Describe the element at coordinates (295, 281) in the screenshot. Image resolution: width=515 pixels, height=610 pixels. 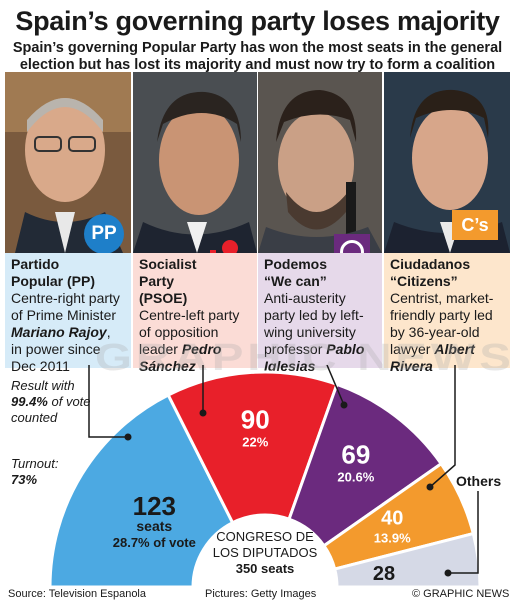
I see `party-name-line: “We can”` at that location.